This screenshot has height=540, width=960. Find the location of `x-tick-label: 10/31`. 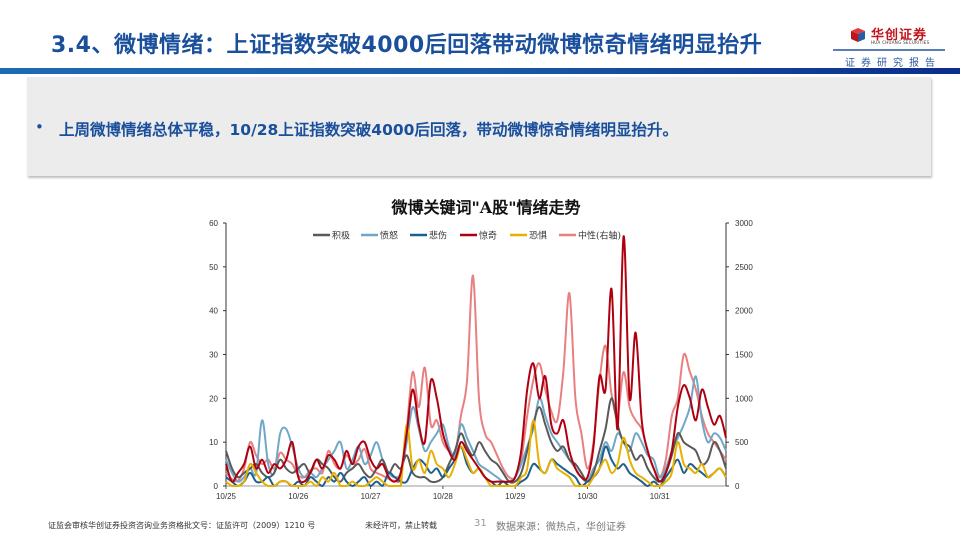

x-tick-label: 10/31 is located at coordinates (660, 496).